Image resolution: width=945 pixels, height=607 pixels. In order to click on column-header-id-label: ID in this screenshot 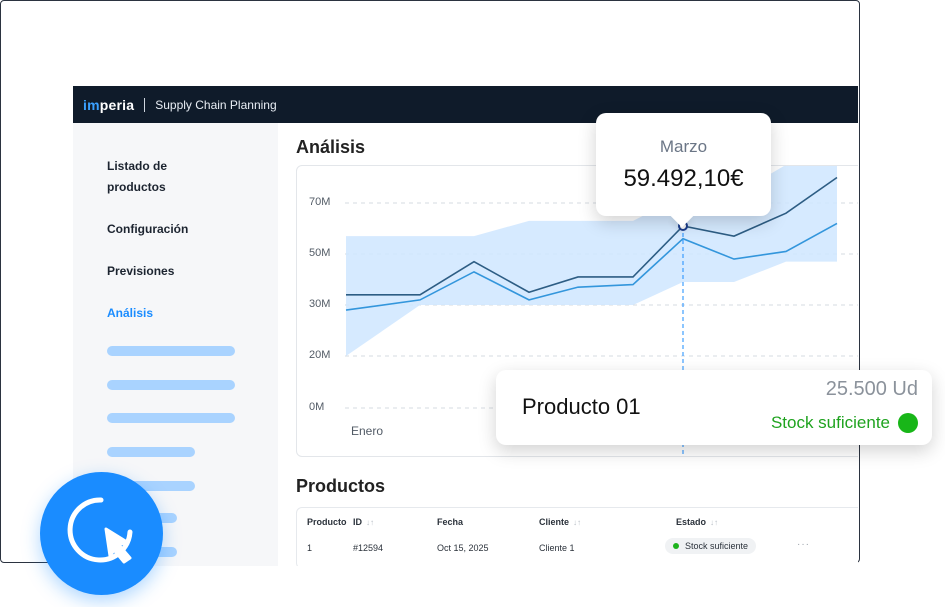, I will do `click(357, 522)`.